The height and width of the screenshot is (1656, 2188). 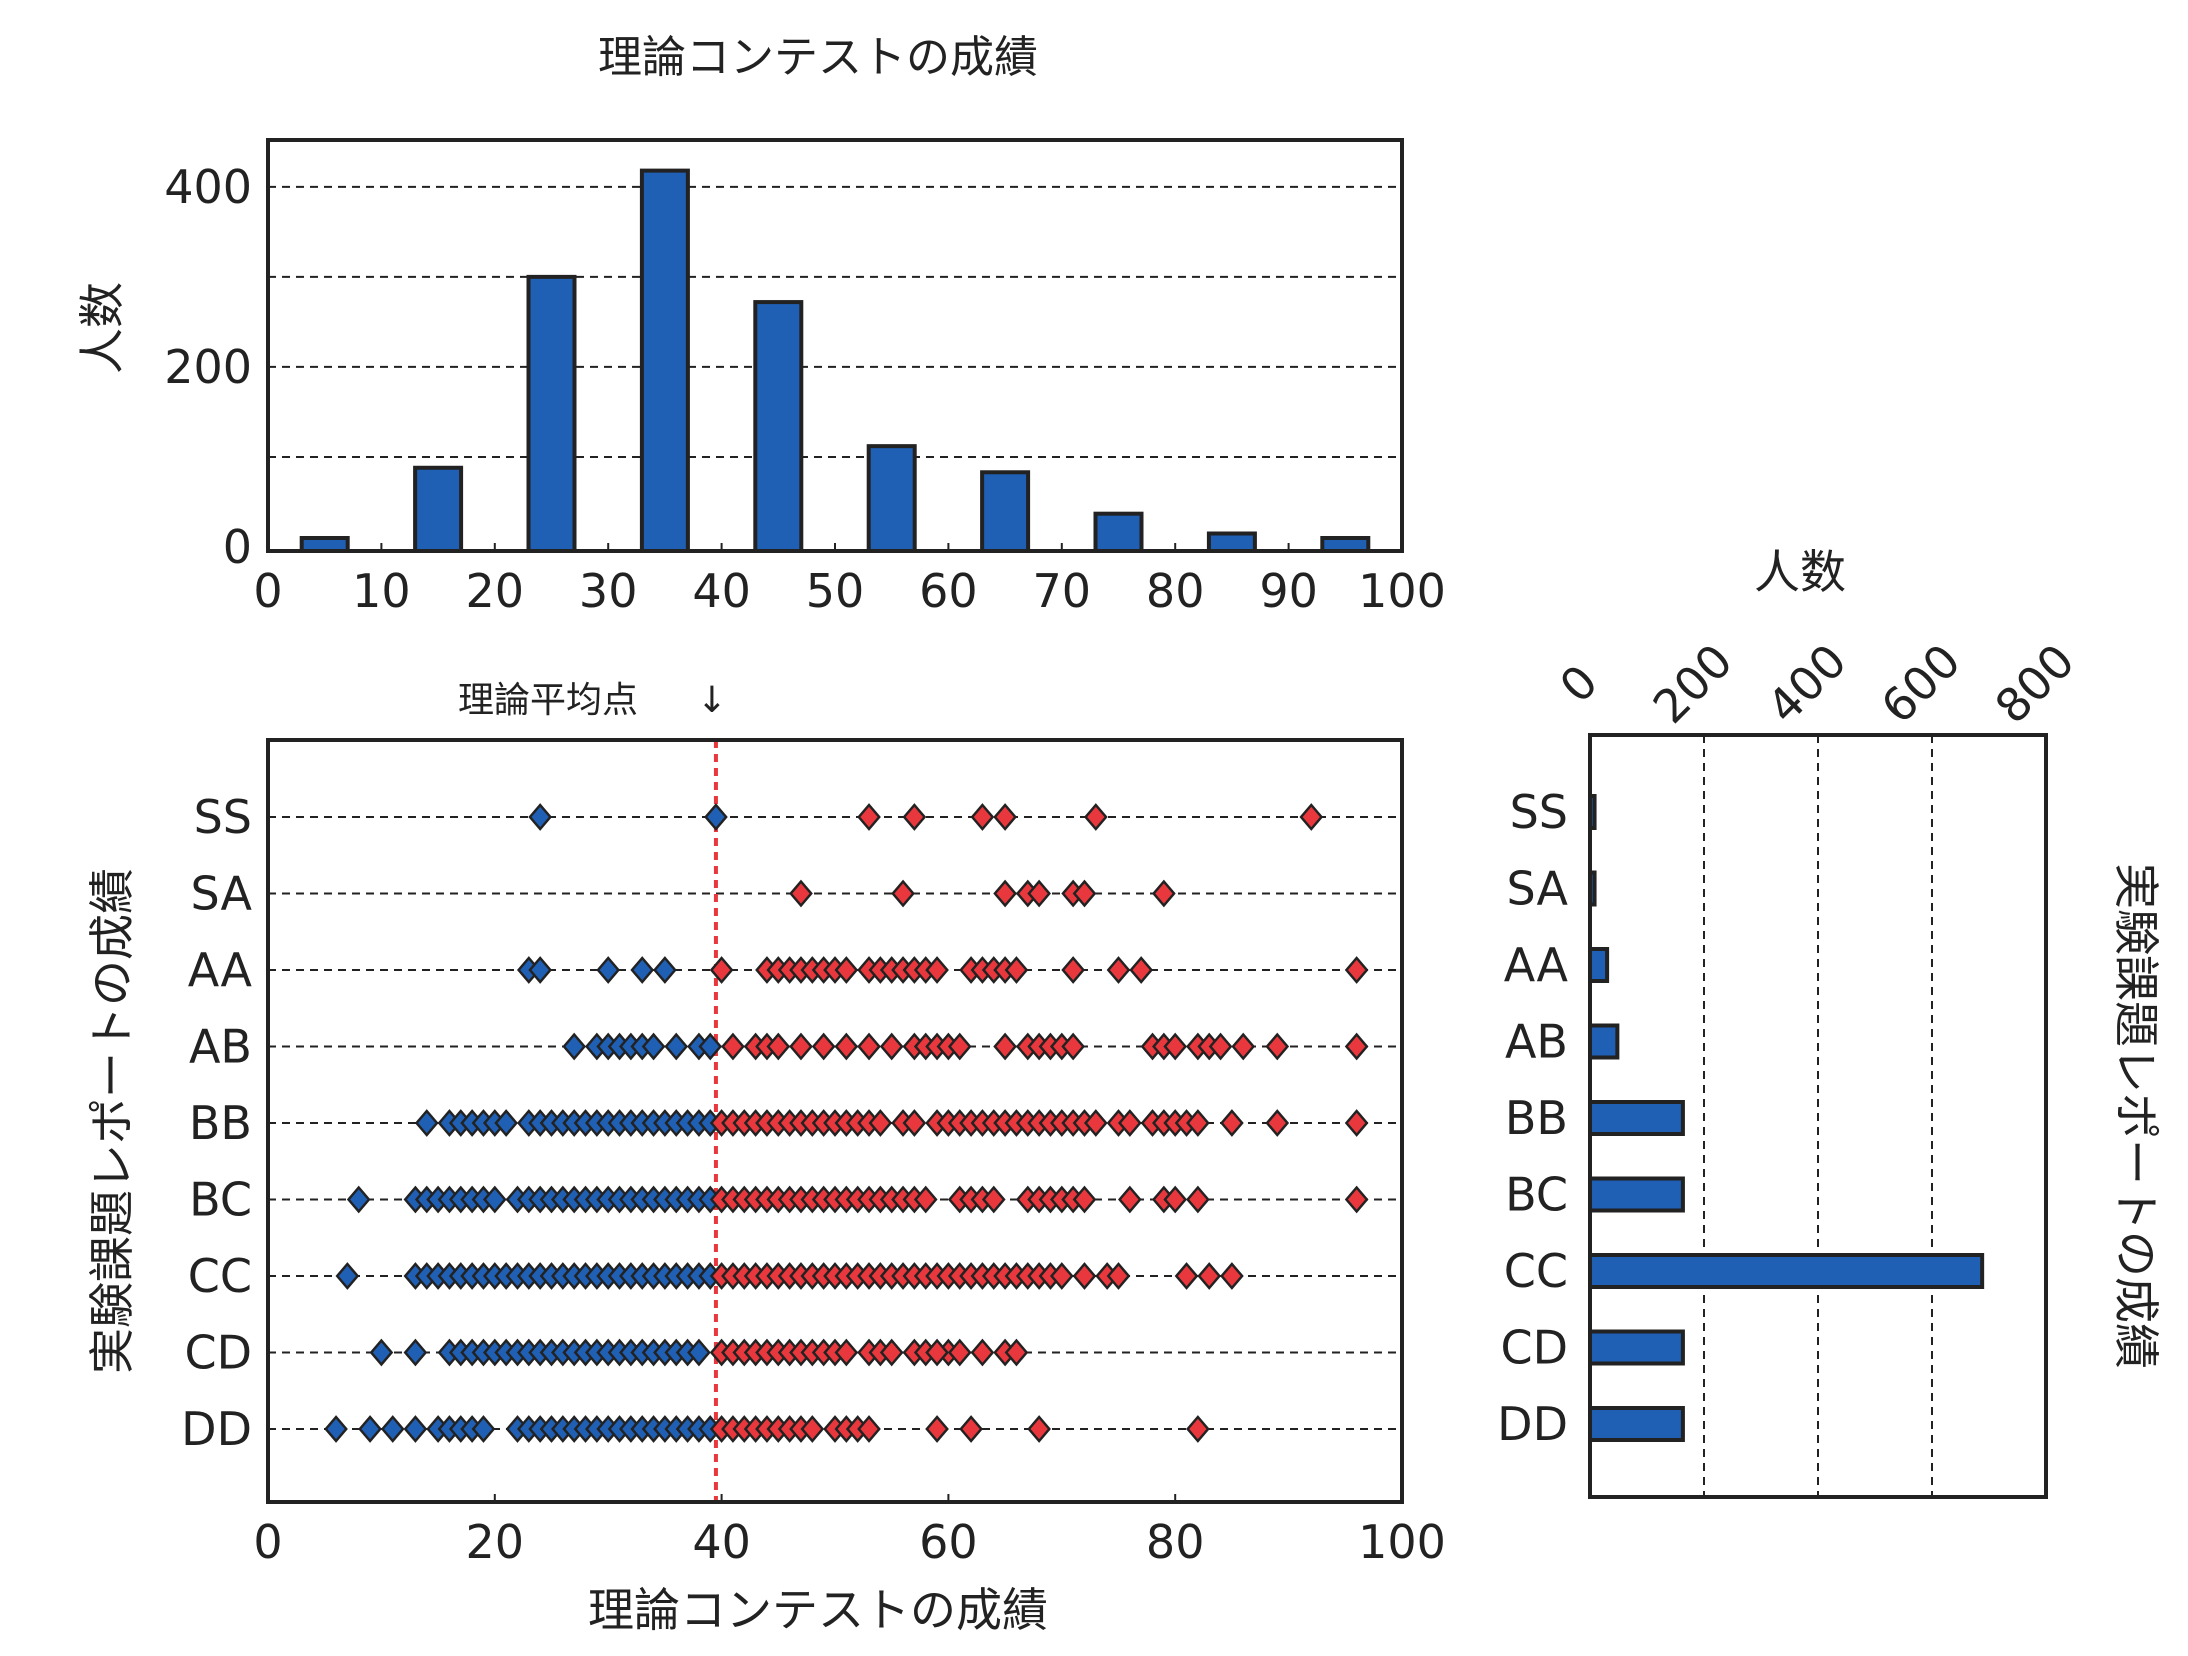 What do you see at coordinates (1402, 591) in the screenshot?
I see `histogram-xtick-label: 100` at bounding box center [1402, 591].